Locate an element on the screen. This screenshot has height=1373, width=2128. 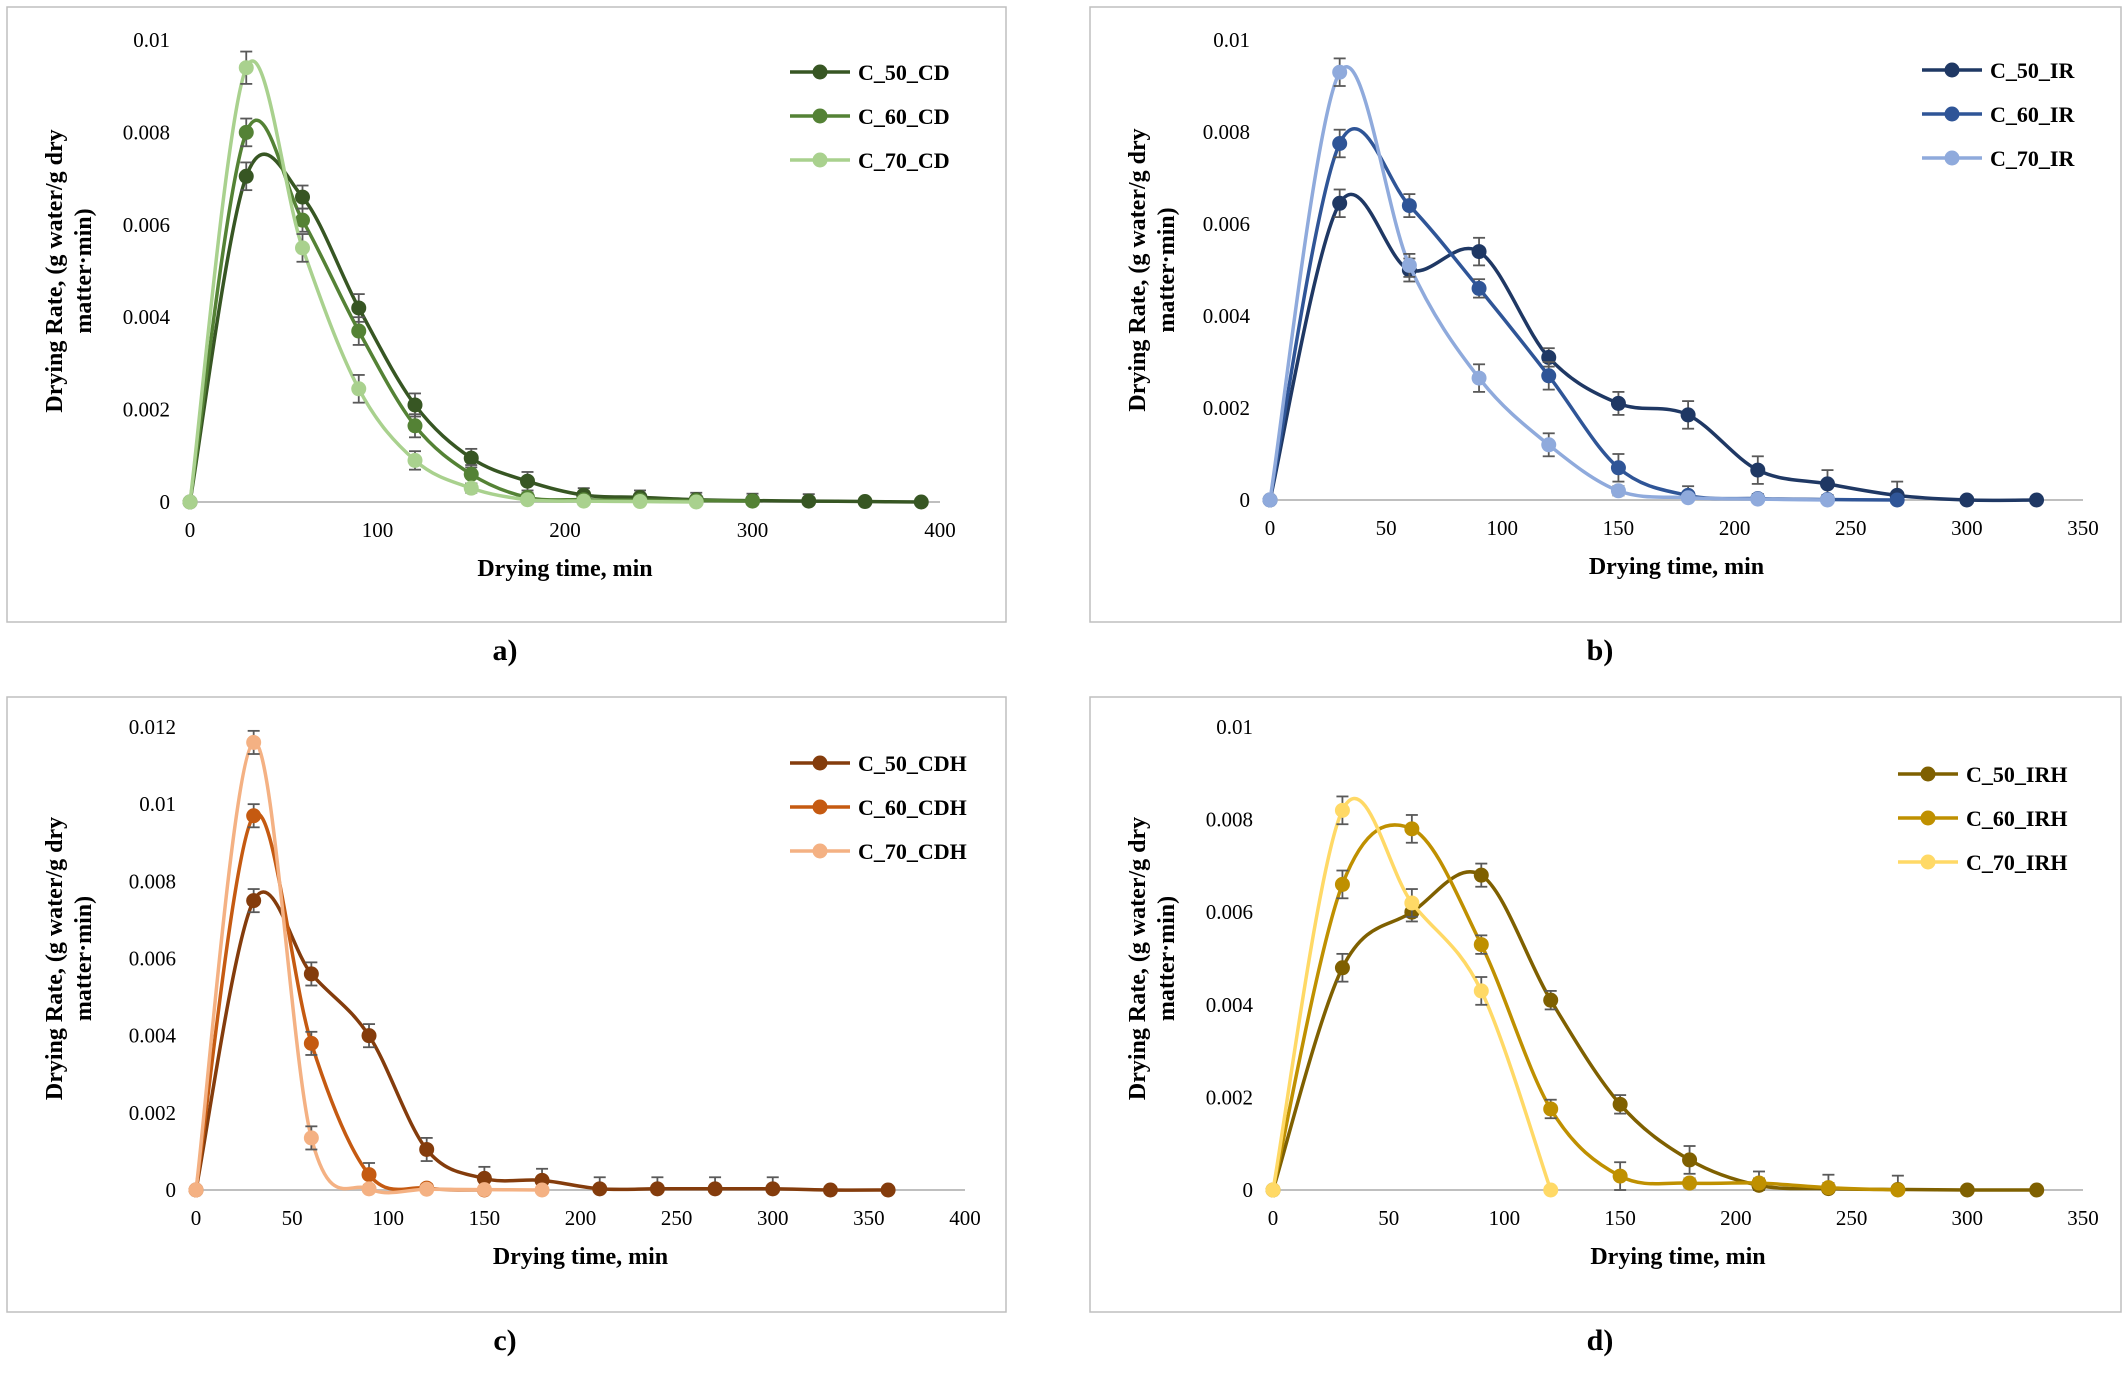
legend-label: C_60_IR is located at coordinates (2032, 114).